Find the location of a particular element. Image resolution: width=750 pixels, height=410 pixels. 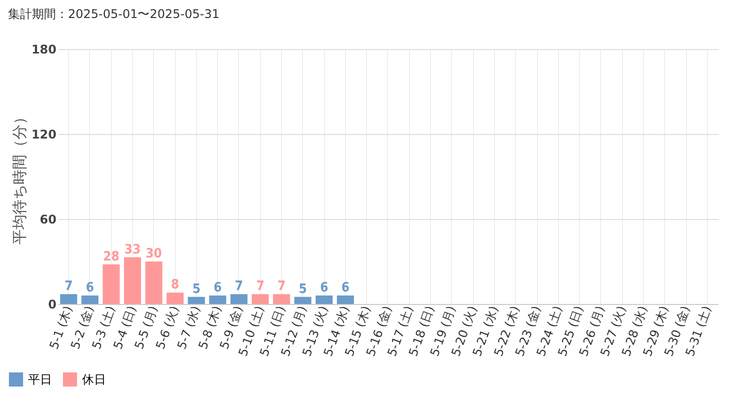

y-tick-label: 120 is located at coordinates (43, 135).